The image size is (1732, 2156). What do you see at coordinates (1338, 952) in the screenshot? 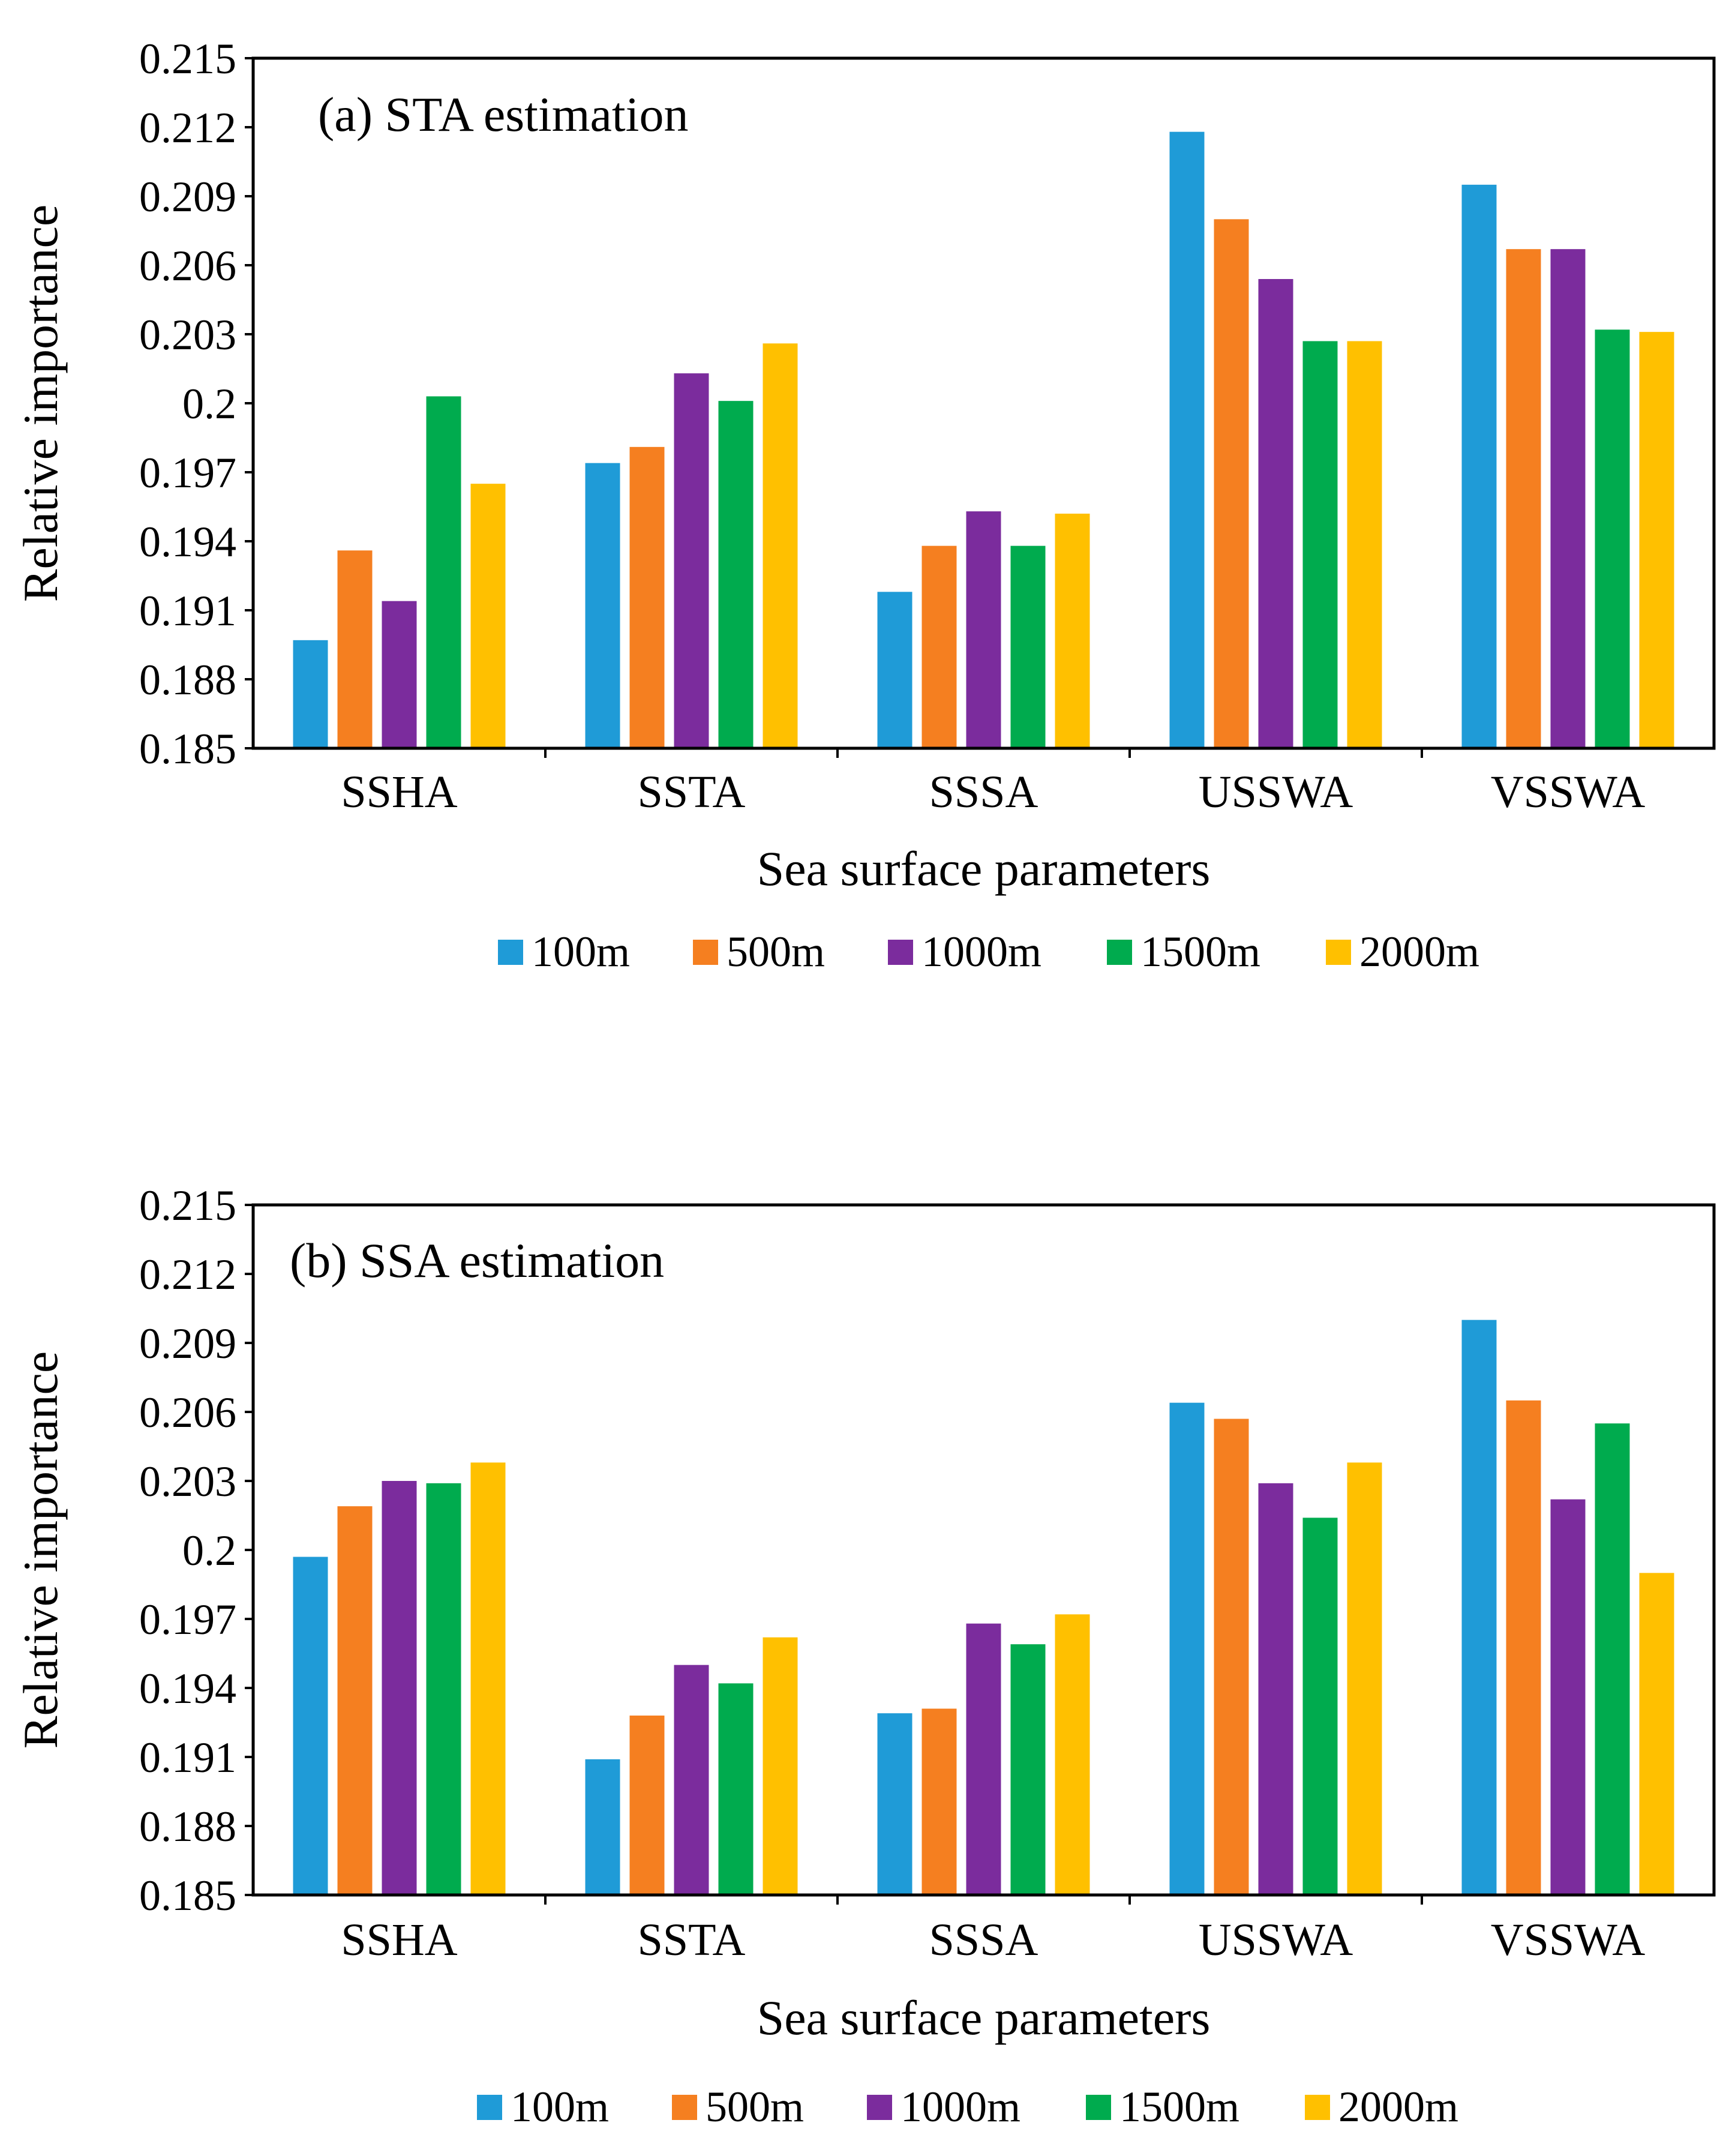
I see `legend-swatch-2000m` at bounding box center [1338, 952].